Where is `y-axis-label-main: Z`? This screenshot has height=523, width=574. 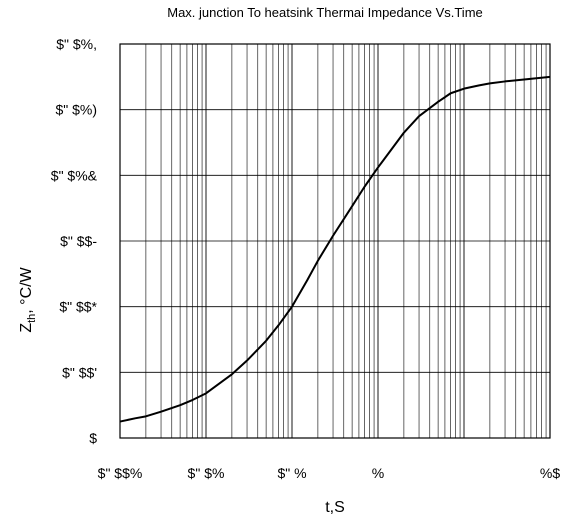
y-axis-label-main: Z is located at coordinates (26, 328).